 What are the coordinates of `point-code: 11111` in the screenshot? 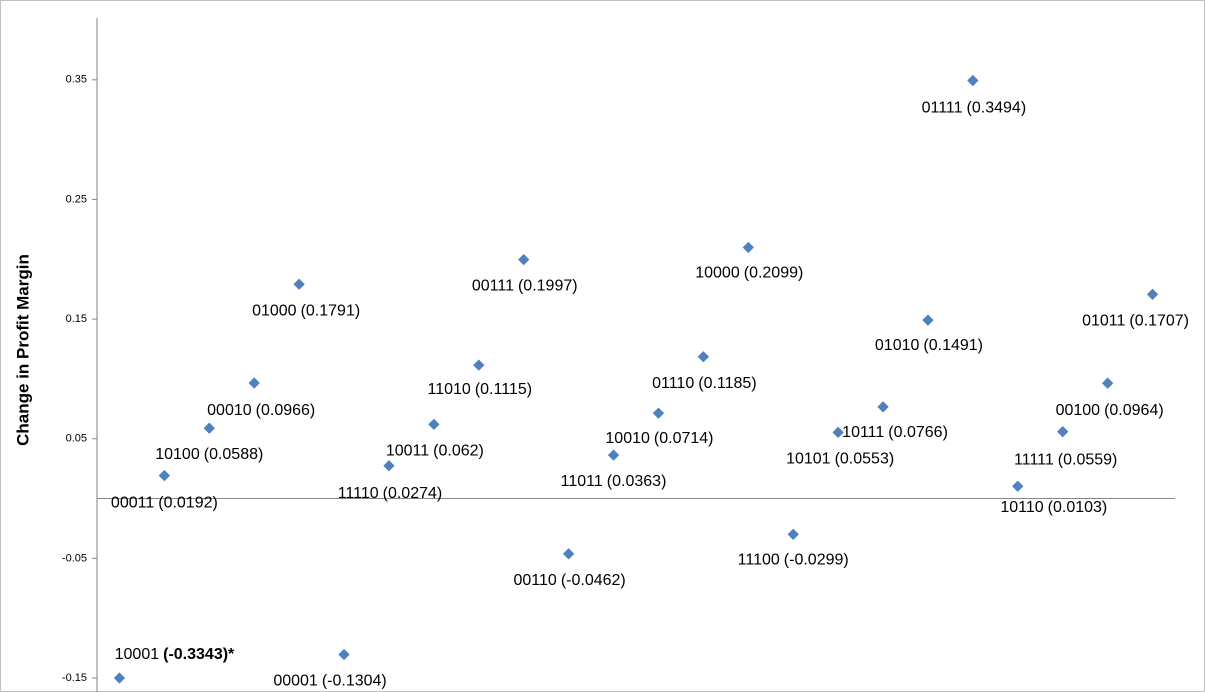 It's located at (1034, 460).